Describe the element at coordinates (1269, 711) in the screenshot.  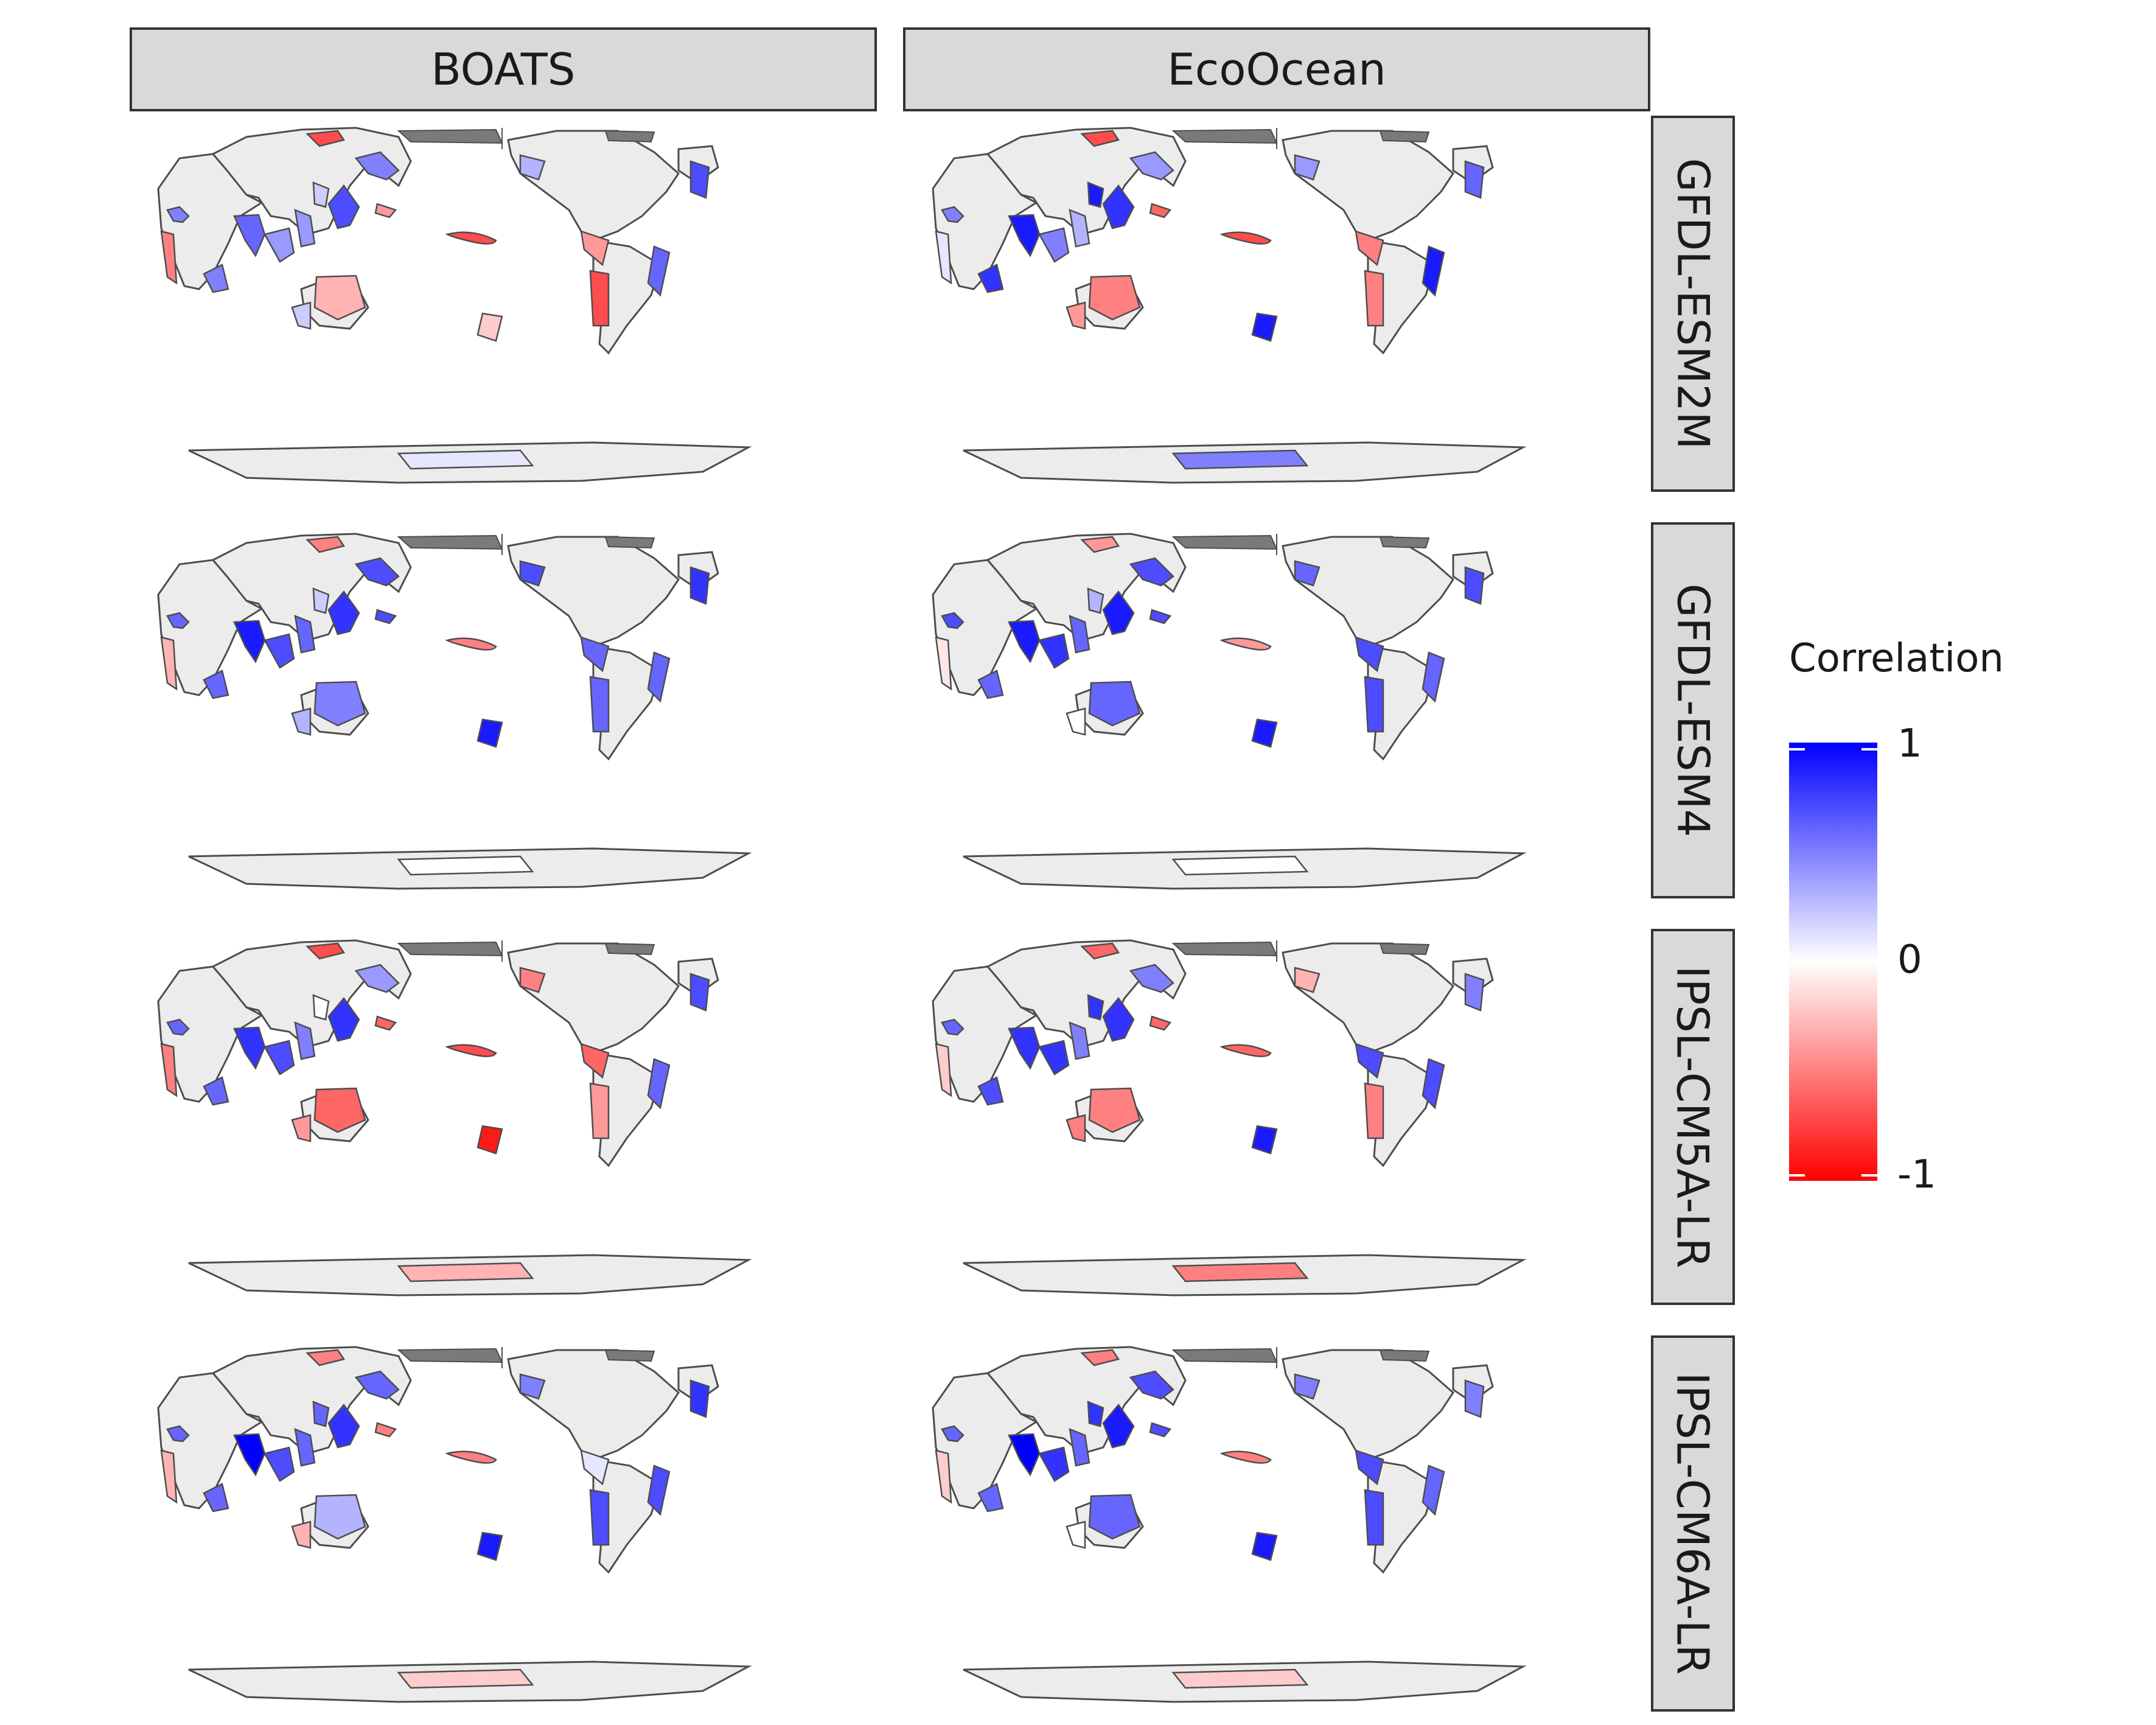
I see `map-panel-gfdl-esm4-ecoocean` at that location.